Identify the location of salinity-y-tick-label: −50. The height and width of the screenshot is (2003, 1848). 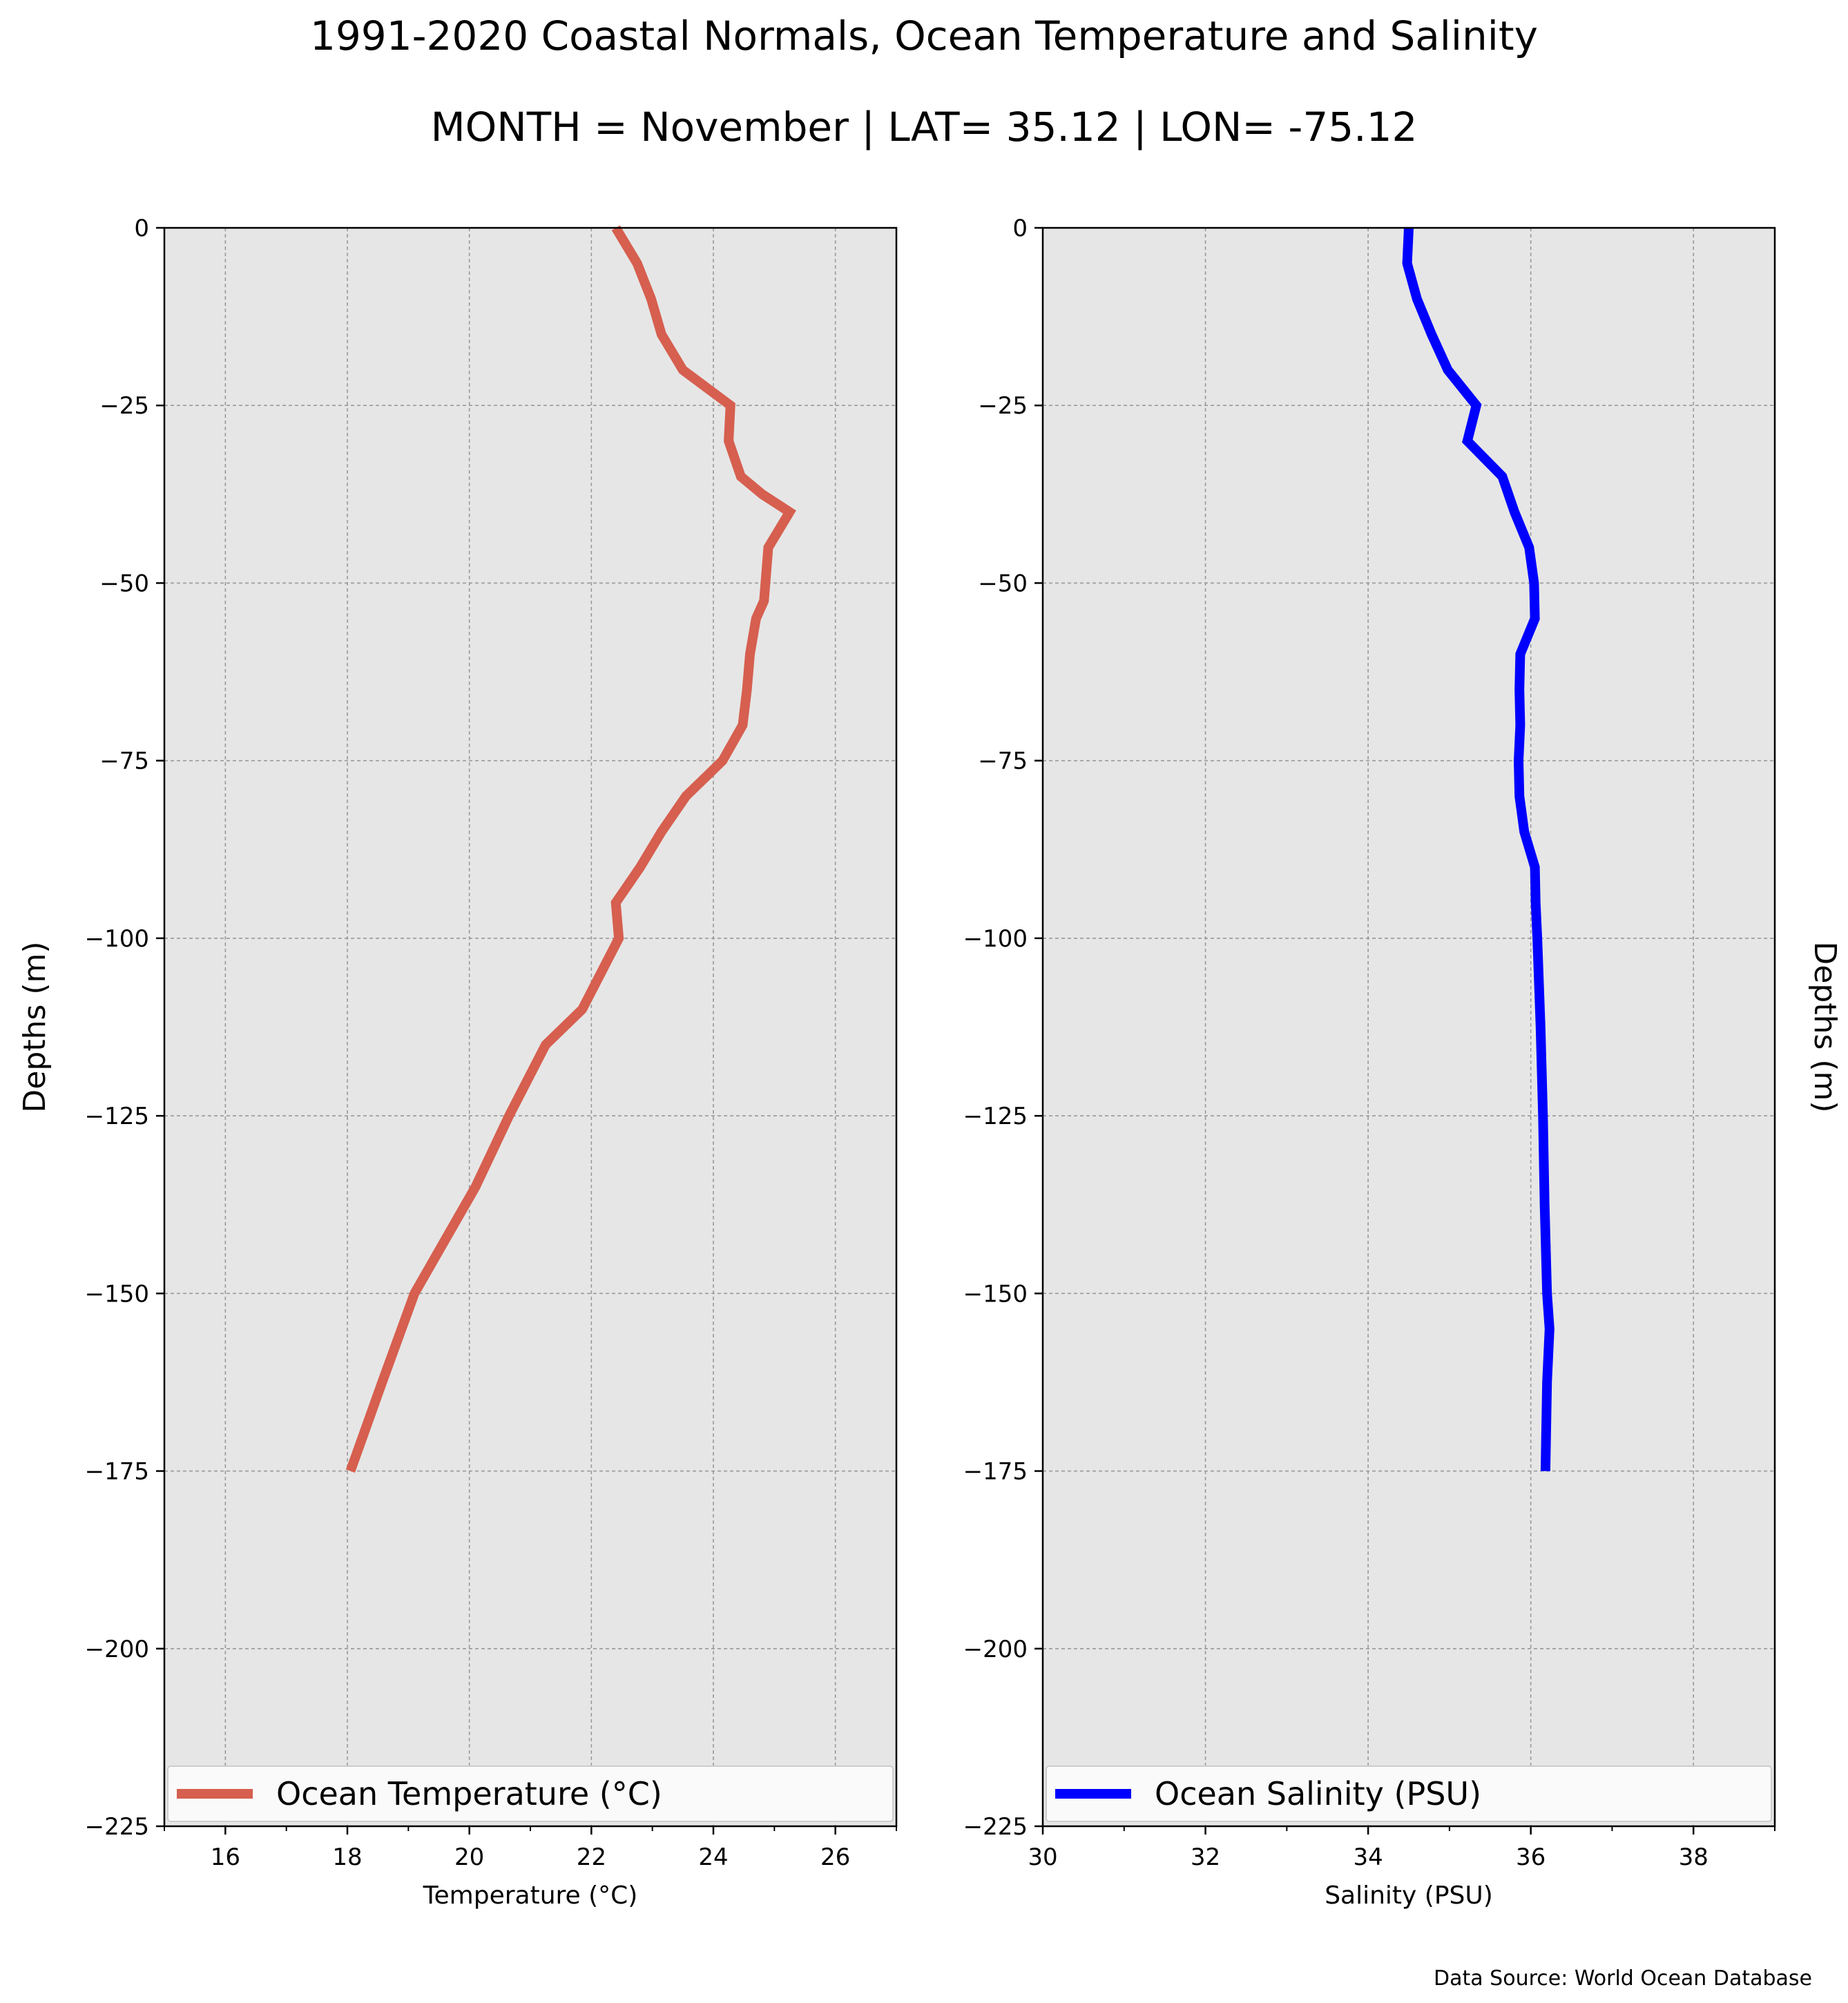
(1003, 583).